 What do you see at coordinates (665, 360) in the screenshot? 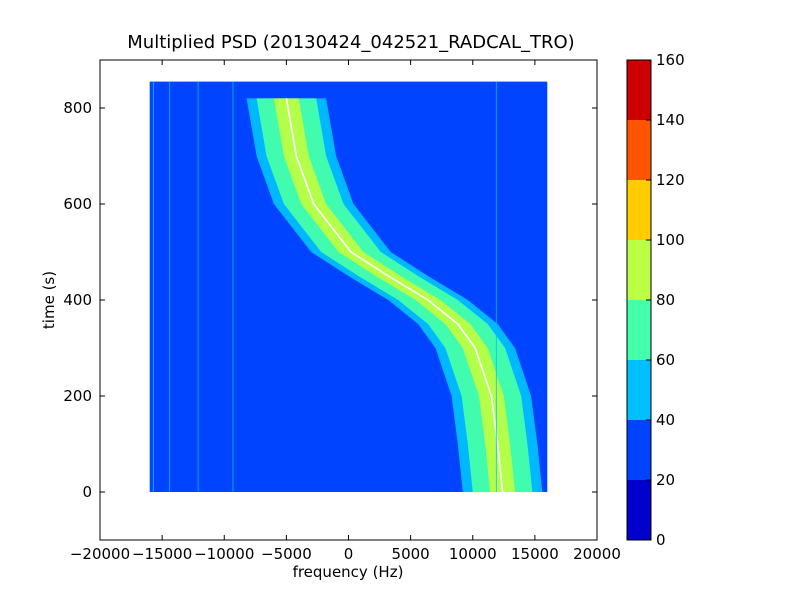
I see `colorbar-tick-label: 60` at bounding box center [665, 360].